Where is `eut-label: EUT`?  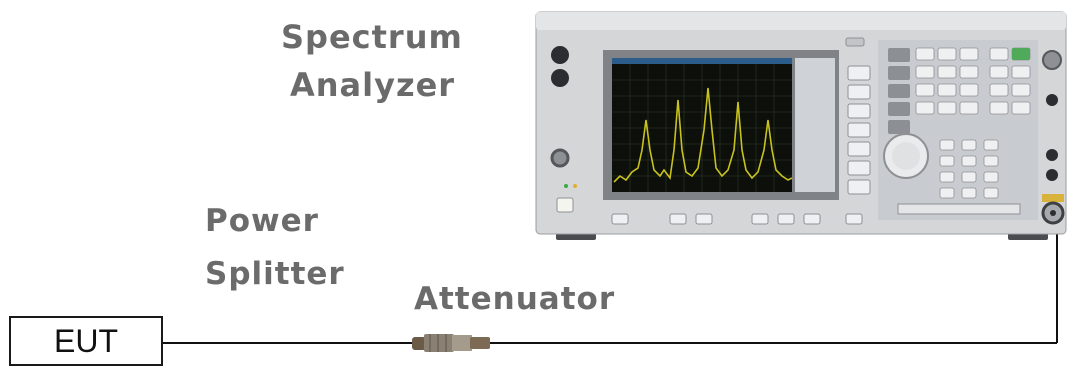
eut-label: EUT is located at coordinates (86, 340).